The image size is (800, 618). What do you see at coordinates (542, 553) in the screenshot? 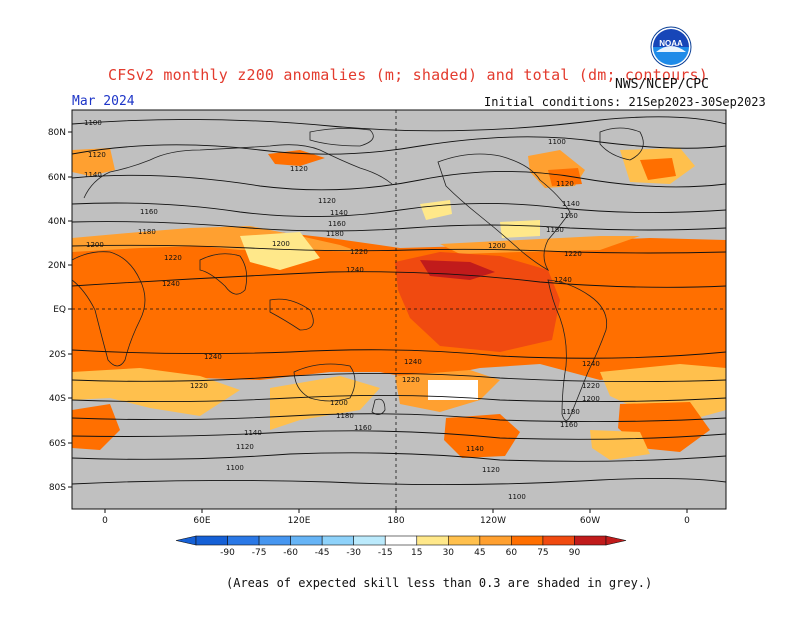
I see `colorbar-tick-label: 75` at bounding box center [542, 553].